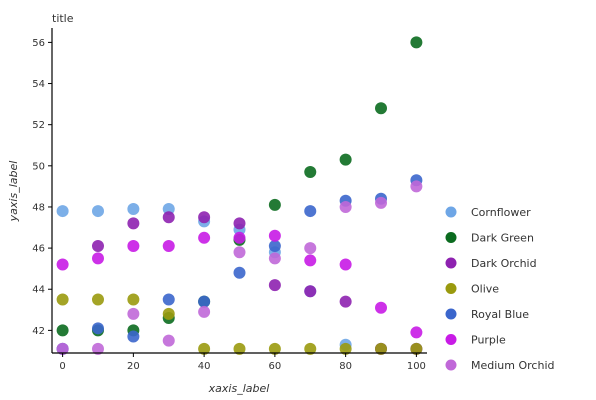  What do you see at coordinates (38, 290) in the screenshot?
I see `y-tick-label: 44` at bounding box center [38, 290].